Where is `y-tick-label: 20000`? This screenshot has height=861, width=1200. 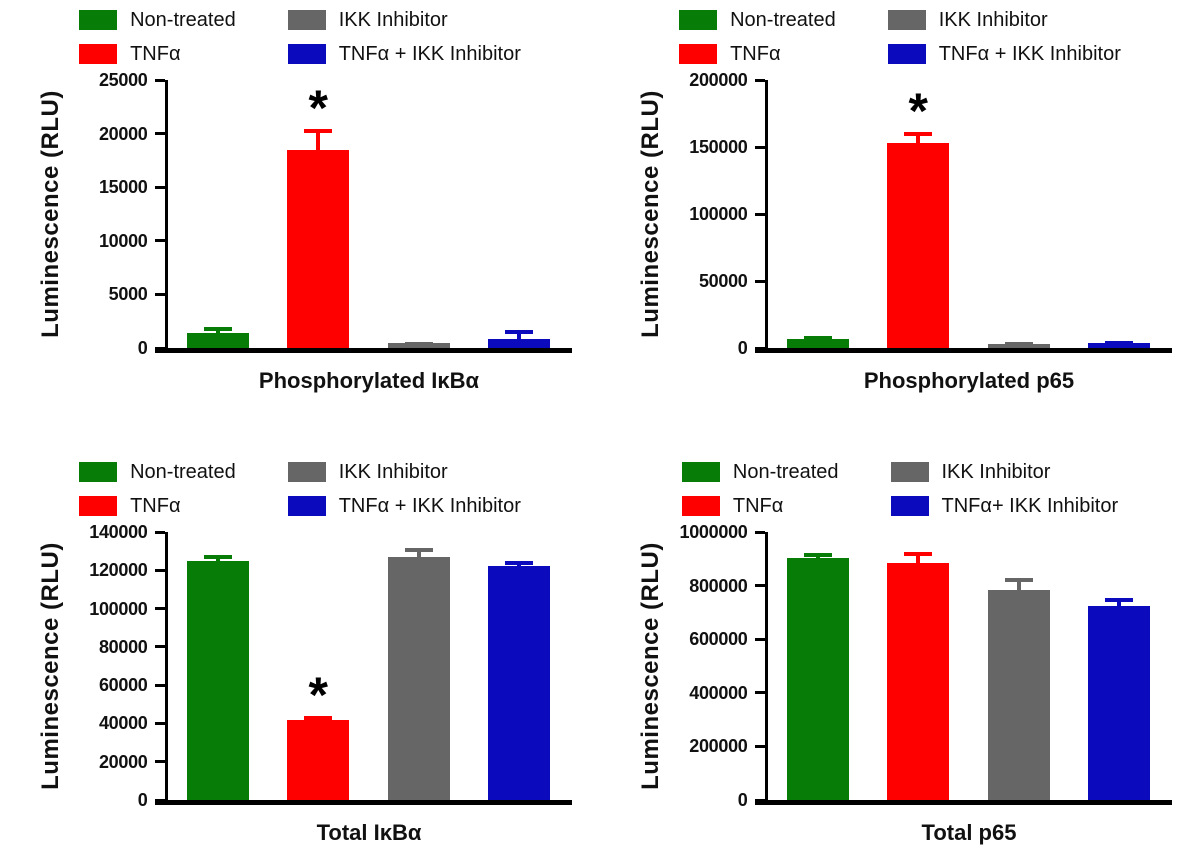 y-tick-label: 20000 is located at coordinates (123, 133).